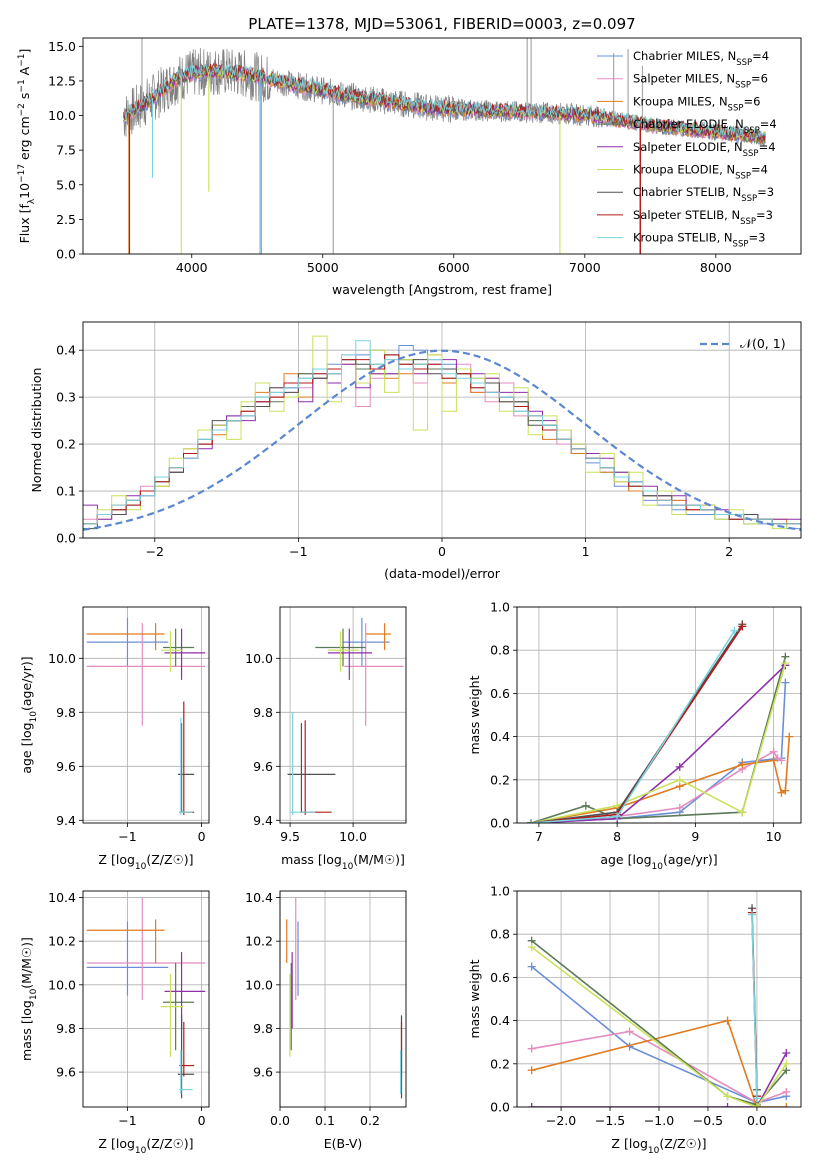  I want to click on legend-text: Kroupa ELODIE, N, so click(684, 170).